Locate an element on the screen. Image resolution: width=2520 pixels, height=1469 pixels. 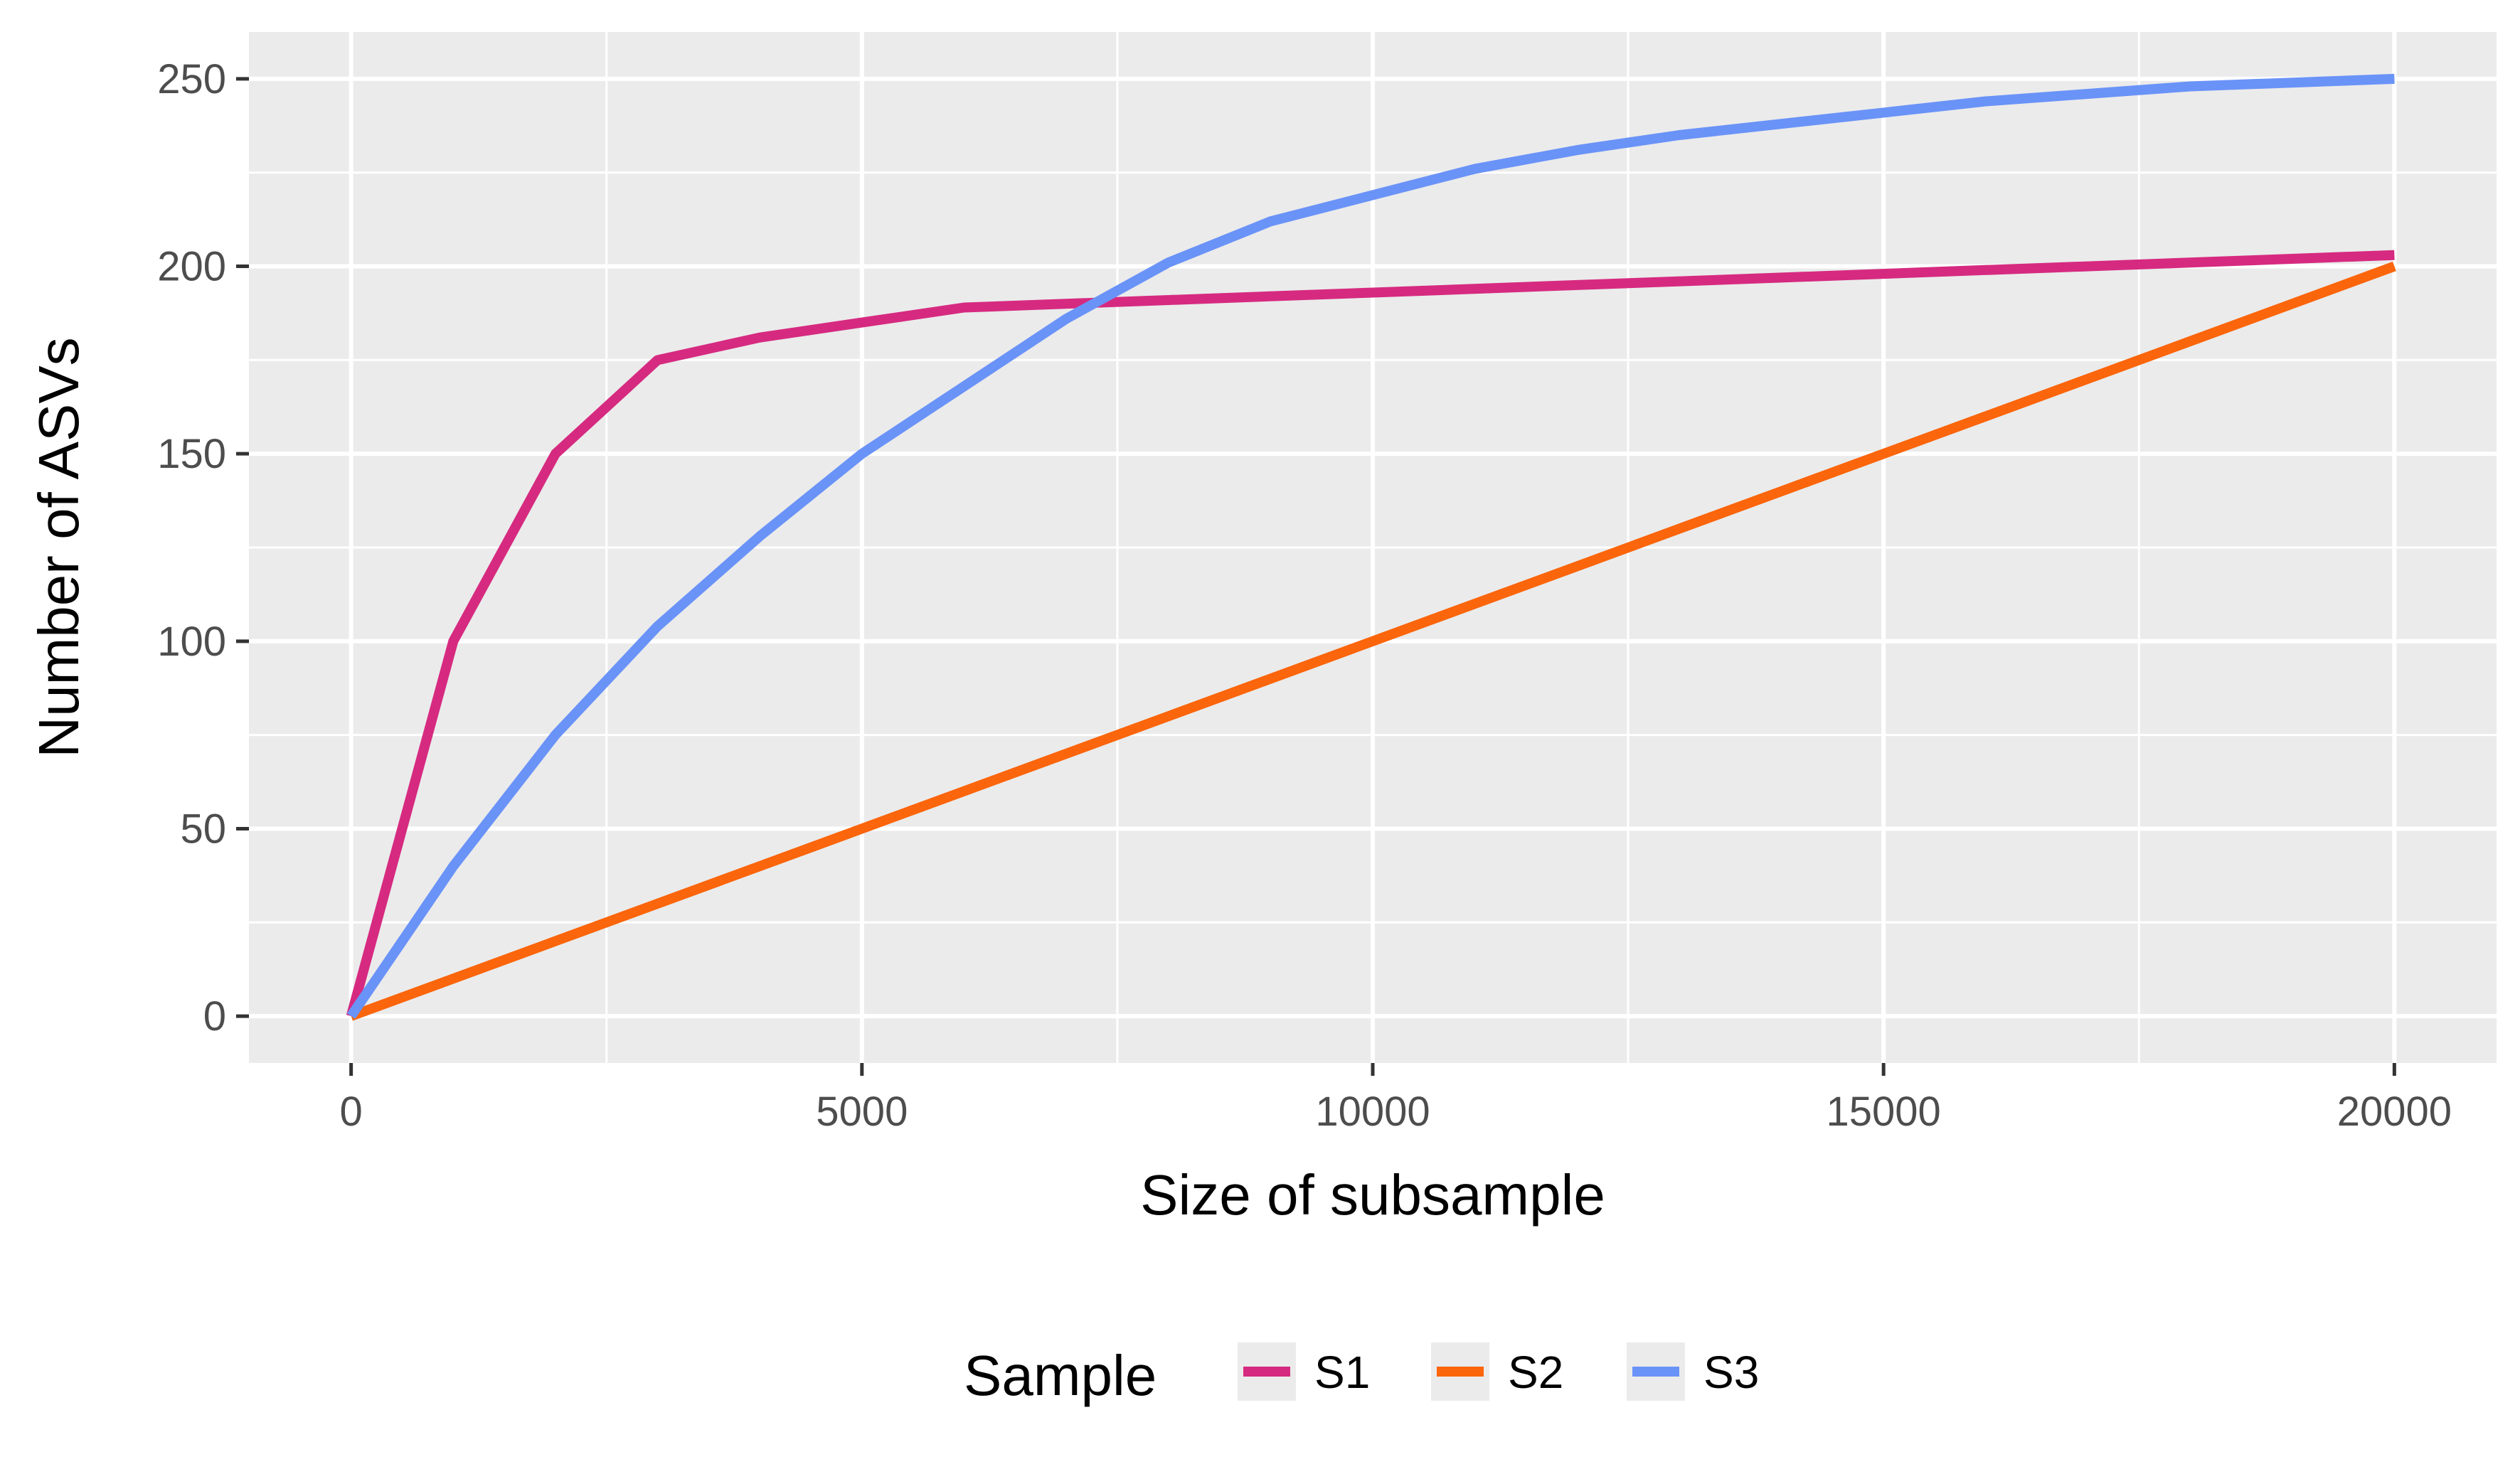
x-tick-label: 15000 is located at coordinates (1884, 1112).